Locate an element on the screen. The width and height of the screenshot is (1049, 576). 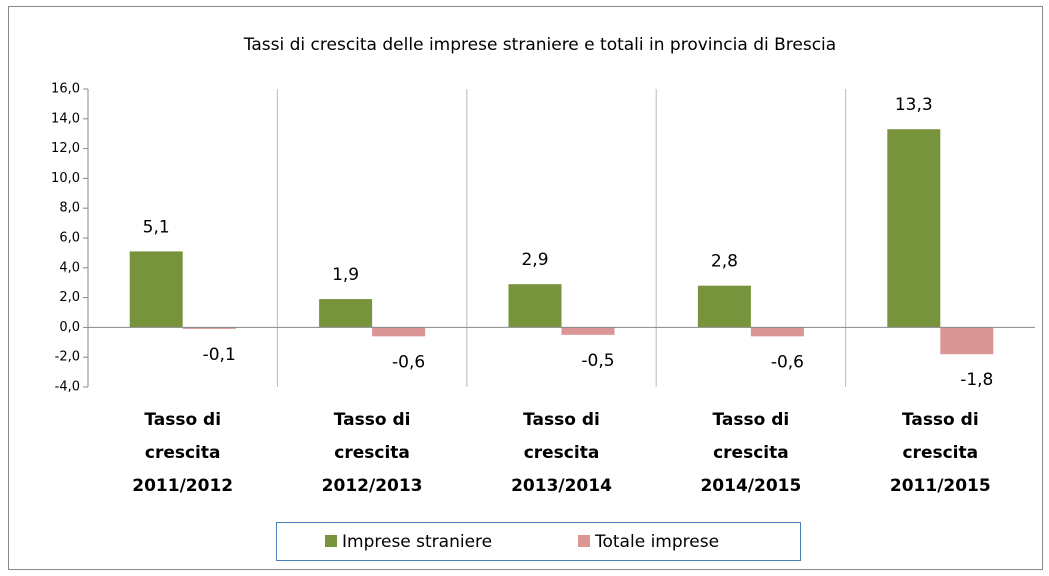
value-label: 13,3 is located at coordinates (914, 105).